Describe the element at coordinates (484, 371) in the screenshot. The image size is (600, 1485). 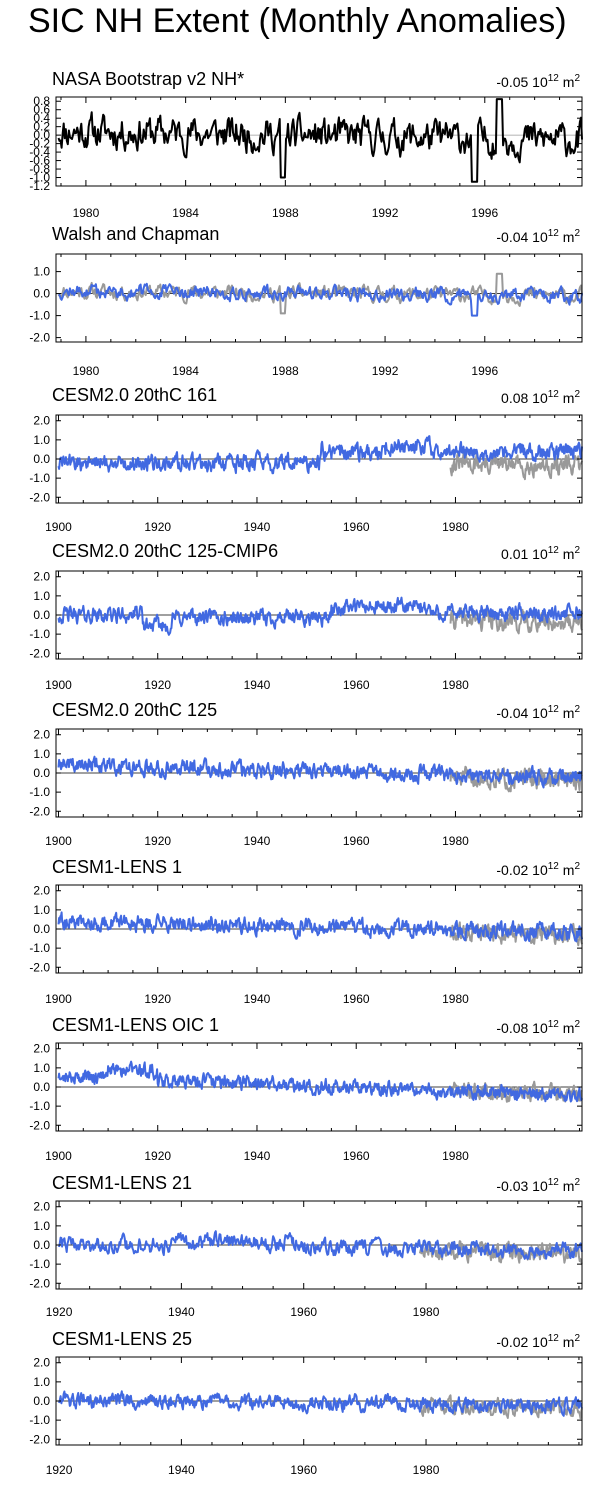
I see `x-tick-label: 1996` at that location.